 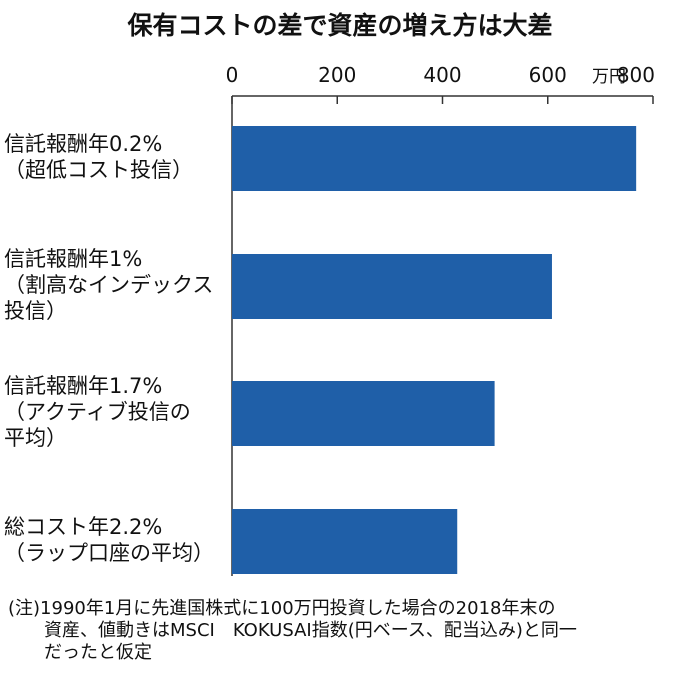 What do you see at coordinates (83, 526) in the screenshot?
I see `category-label-line: 総コスト年2.2%` at bounding box center [83, 526].